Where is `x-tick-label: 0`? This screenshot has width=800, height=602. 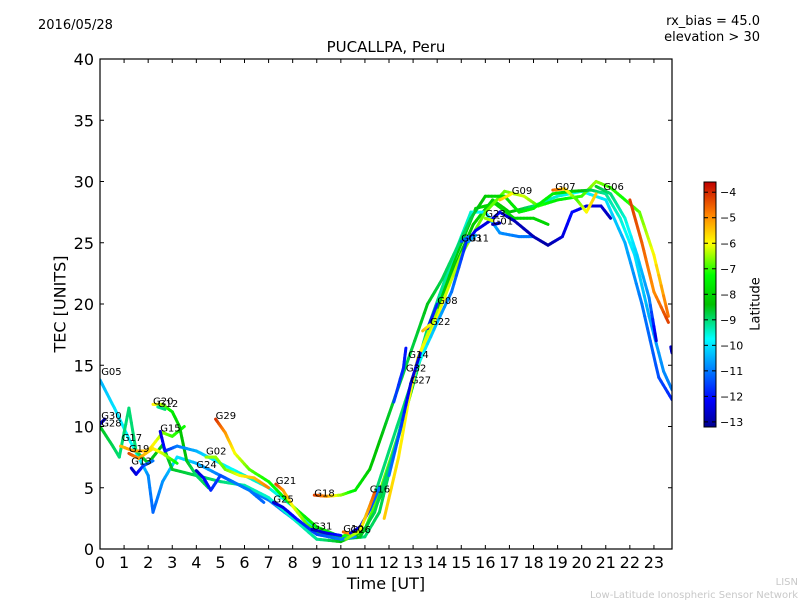
x-tick-label: 0 is located at coordinates (100, 562).